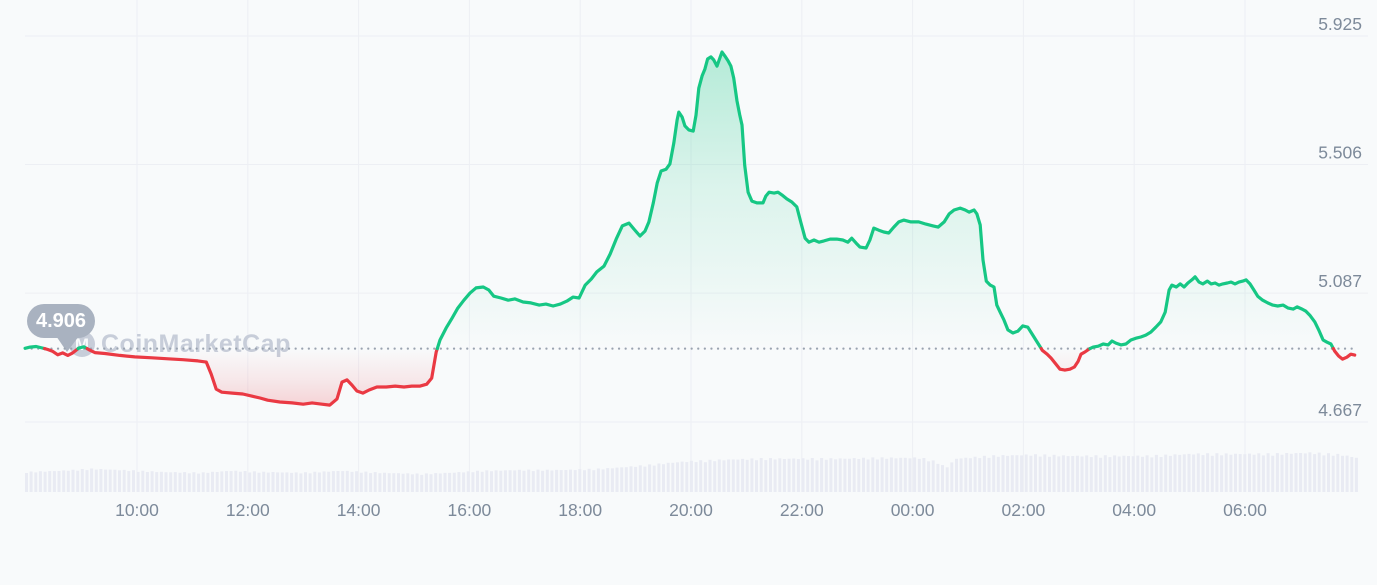 This screenshot has height=585, width=1377. What do you see at coordinates (82, 348) in the screenshot?
I see `price-line-segment-up` at bounding box center [82, 348].